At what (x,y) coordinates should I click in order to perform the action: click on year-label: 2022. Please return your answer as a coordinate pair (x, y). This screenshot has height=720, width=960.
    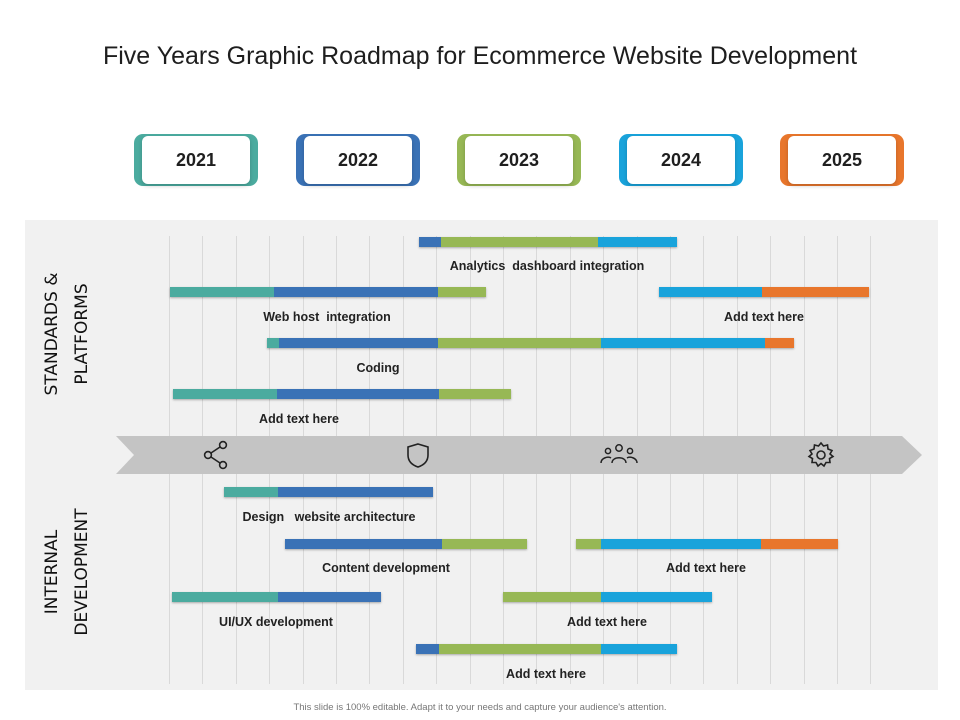
    Looking at the image, I should click on (358, 159).